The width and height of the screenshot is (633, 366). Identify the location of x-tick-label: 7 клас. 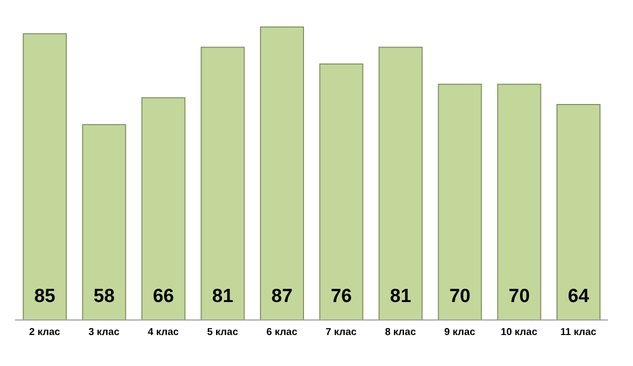
(342, 332).